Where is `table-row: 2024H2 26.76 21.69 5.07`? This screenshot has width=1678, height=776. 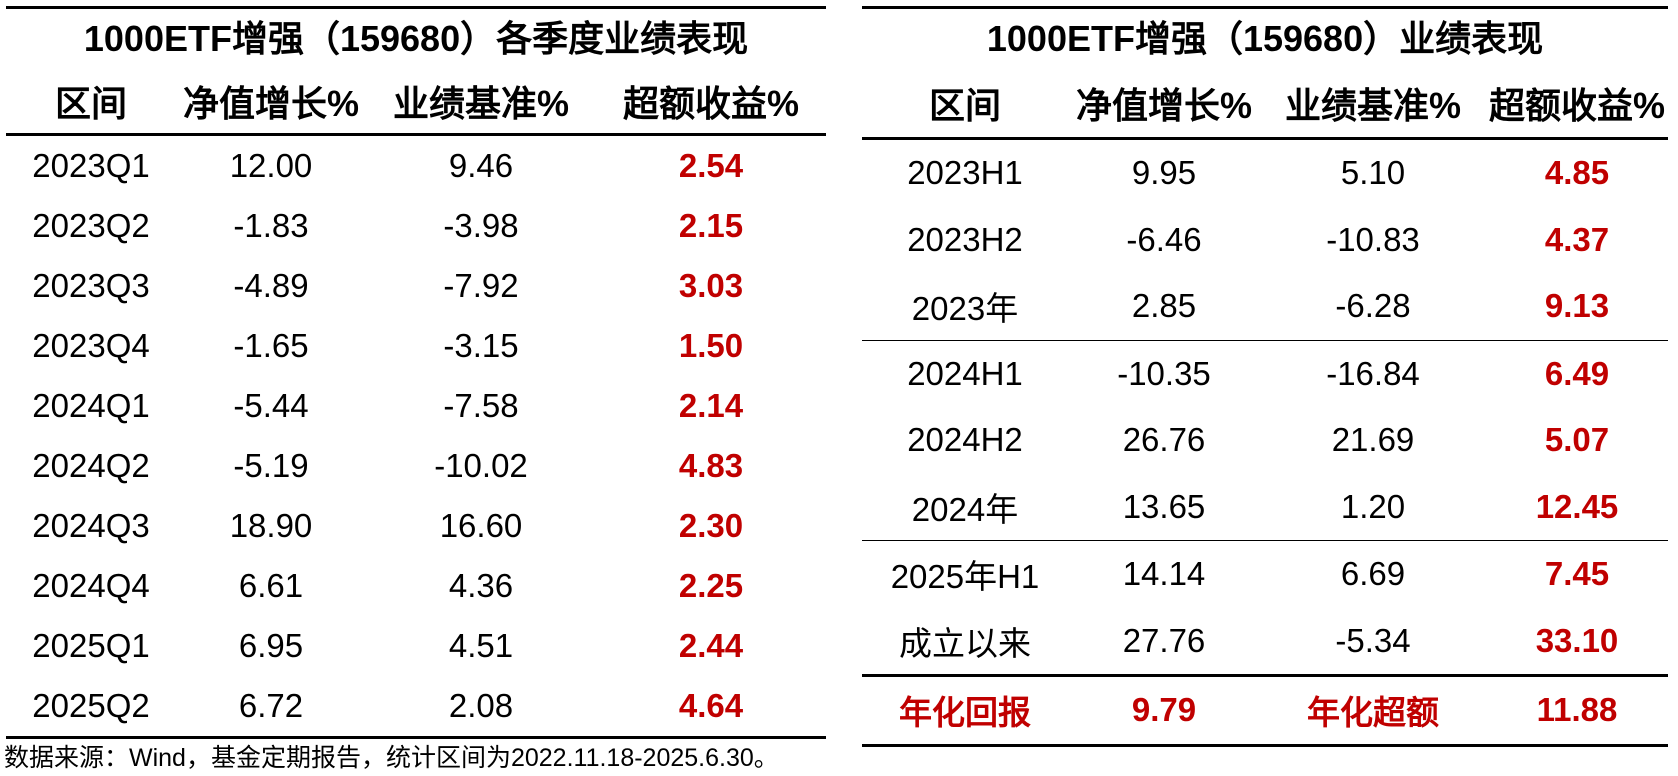
table-row: 2024H2 26.76 21.69 5.07 is located at coordinates (1265, 440).